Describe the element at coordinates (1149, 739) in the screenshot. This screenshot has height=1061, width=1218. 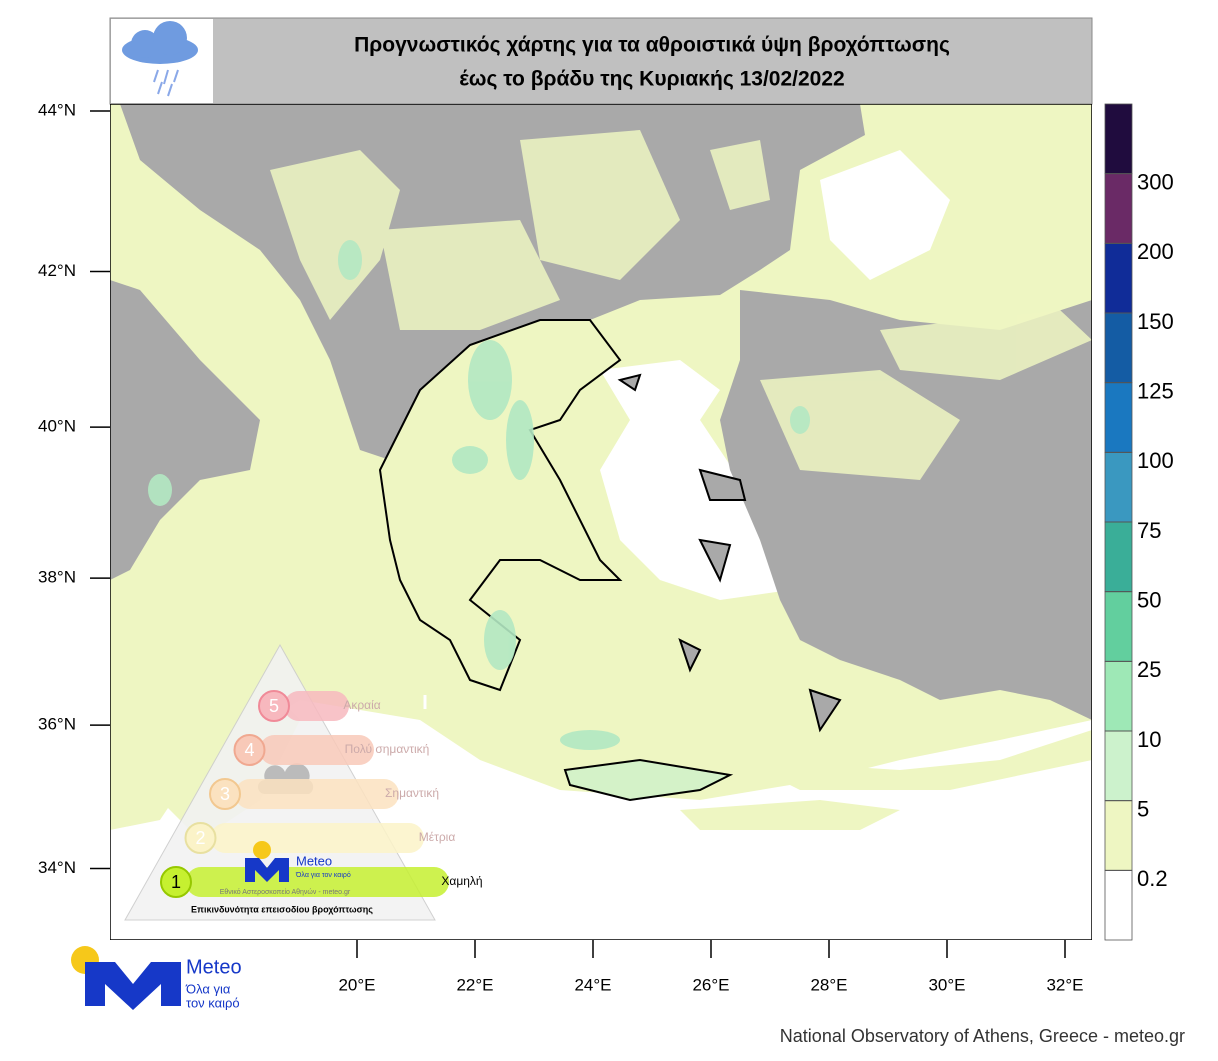
I see `colorbar-label: 10` at that location.